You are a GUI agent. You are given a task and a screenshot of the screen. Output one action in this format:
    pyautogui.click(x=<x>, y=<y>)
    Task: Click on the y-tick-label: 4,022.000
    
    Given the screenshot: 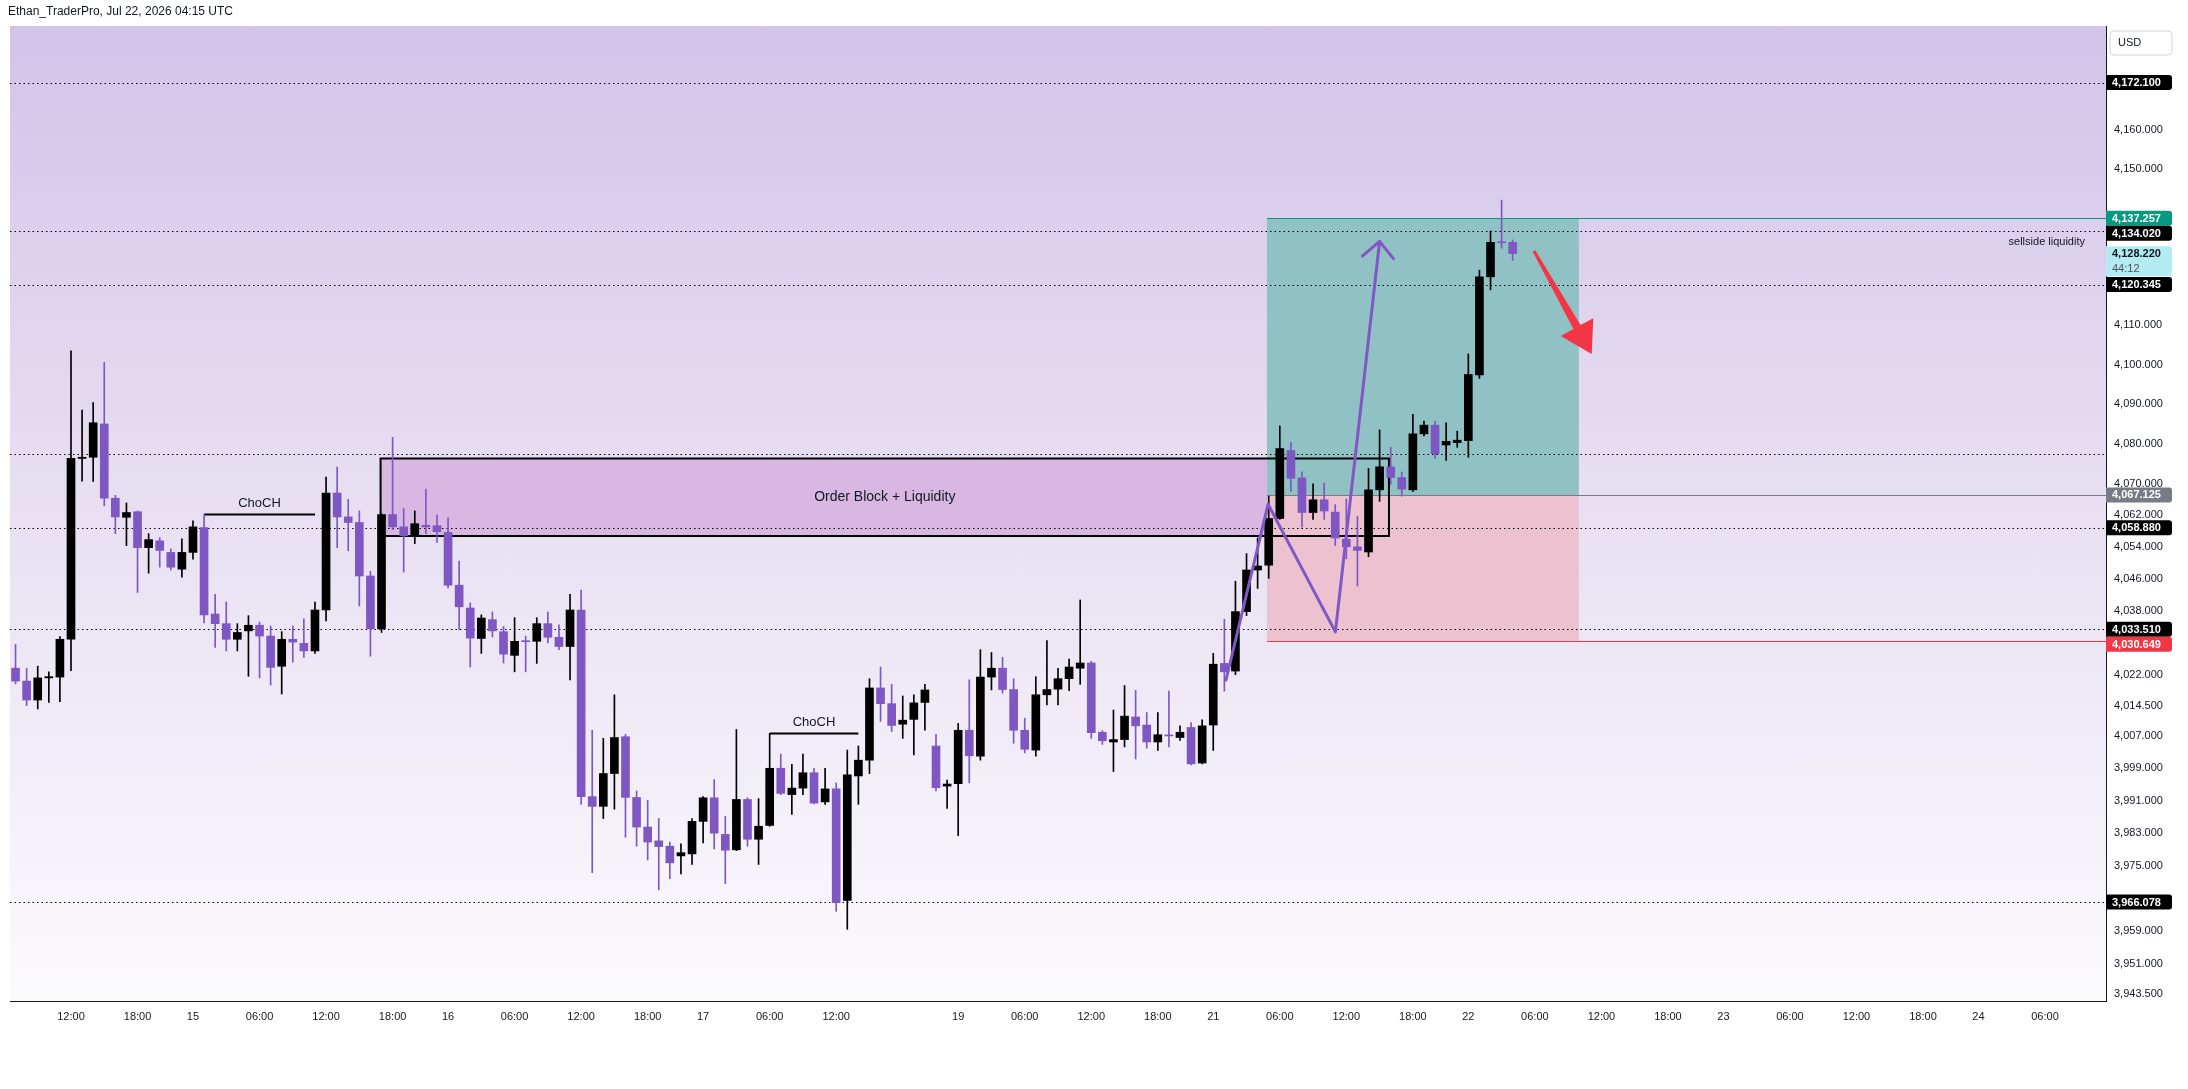 What is the action you would take?
    pyautogui.click(x=2138, y=674)
    